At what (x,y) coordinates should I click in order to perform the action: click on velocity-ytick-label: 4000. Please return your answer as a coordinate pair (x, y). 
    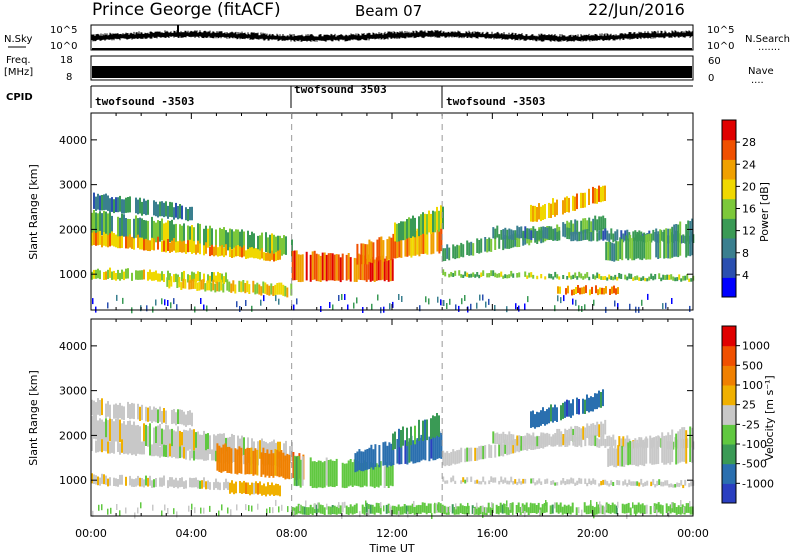
    Looking at the image, I should click on (73, 346).